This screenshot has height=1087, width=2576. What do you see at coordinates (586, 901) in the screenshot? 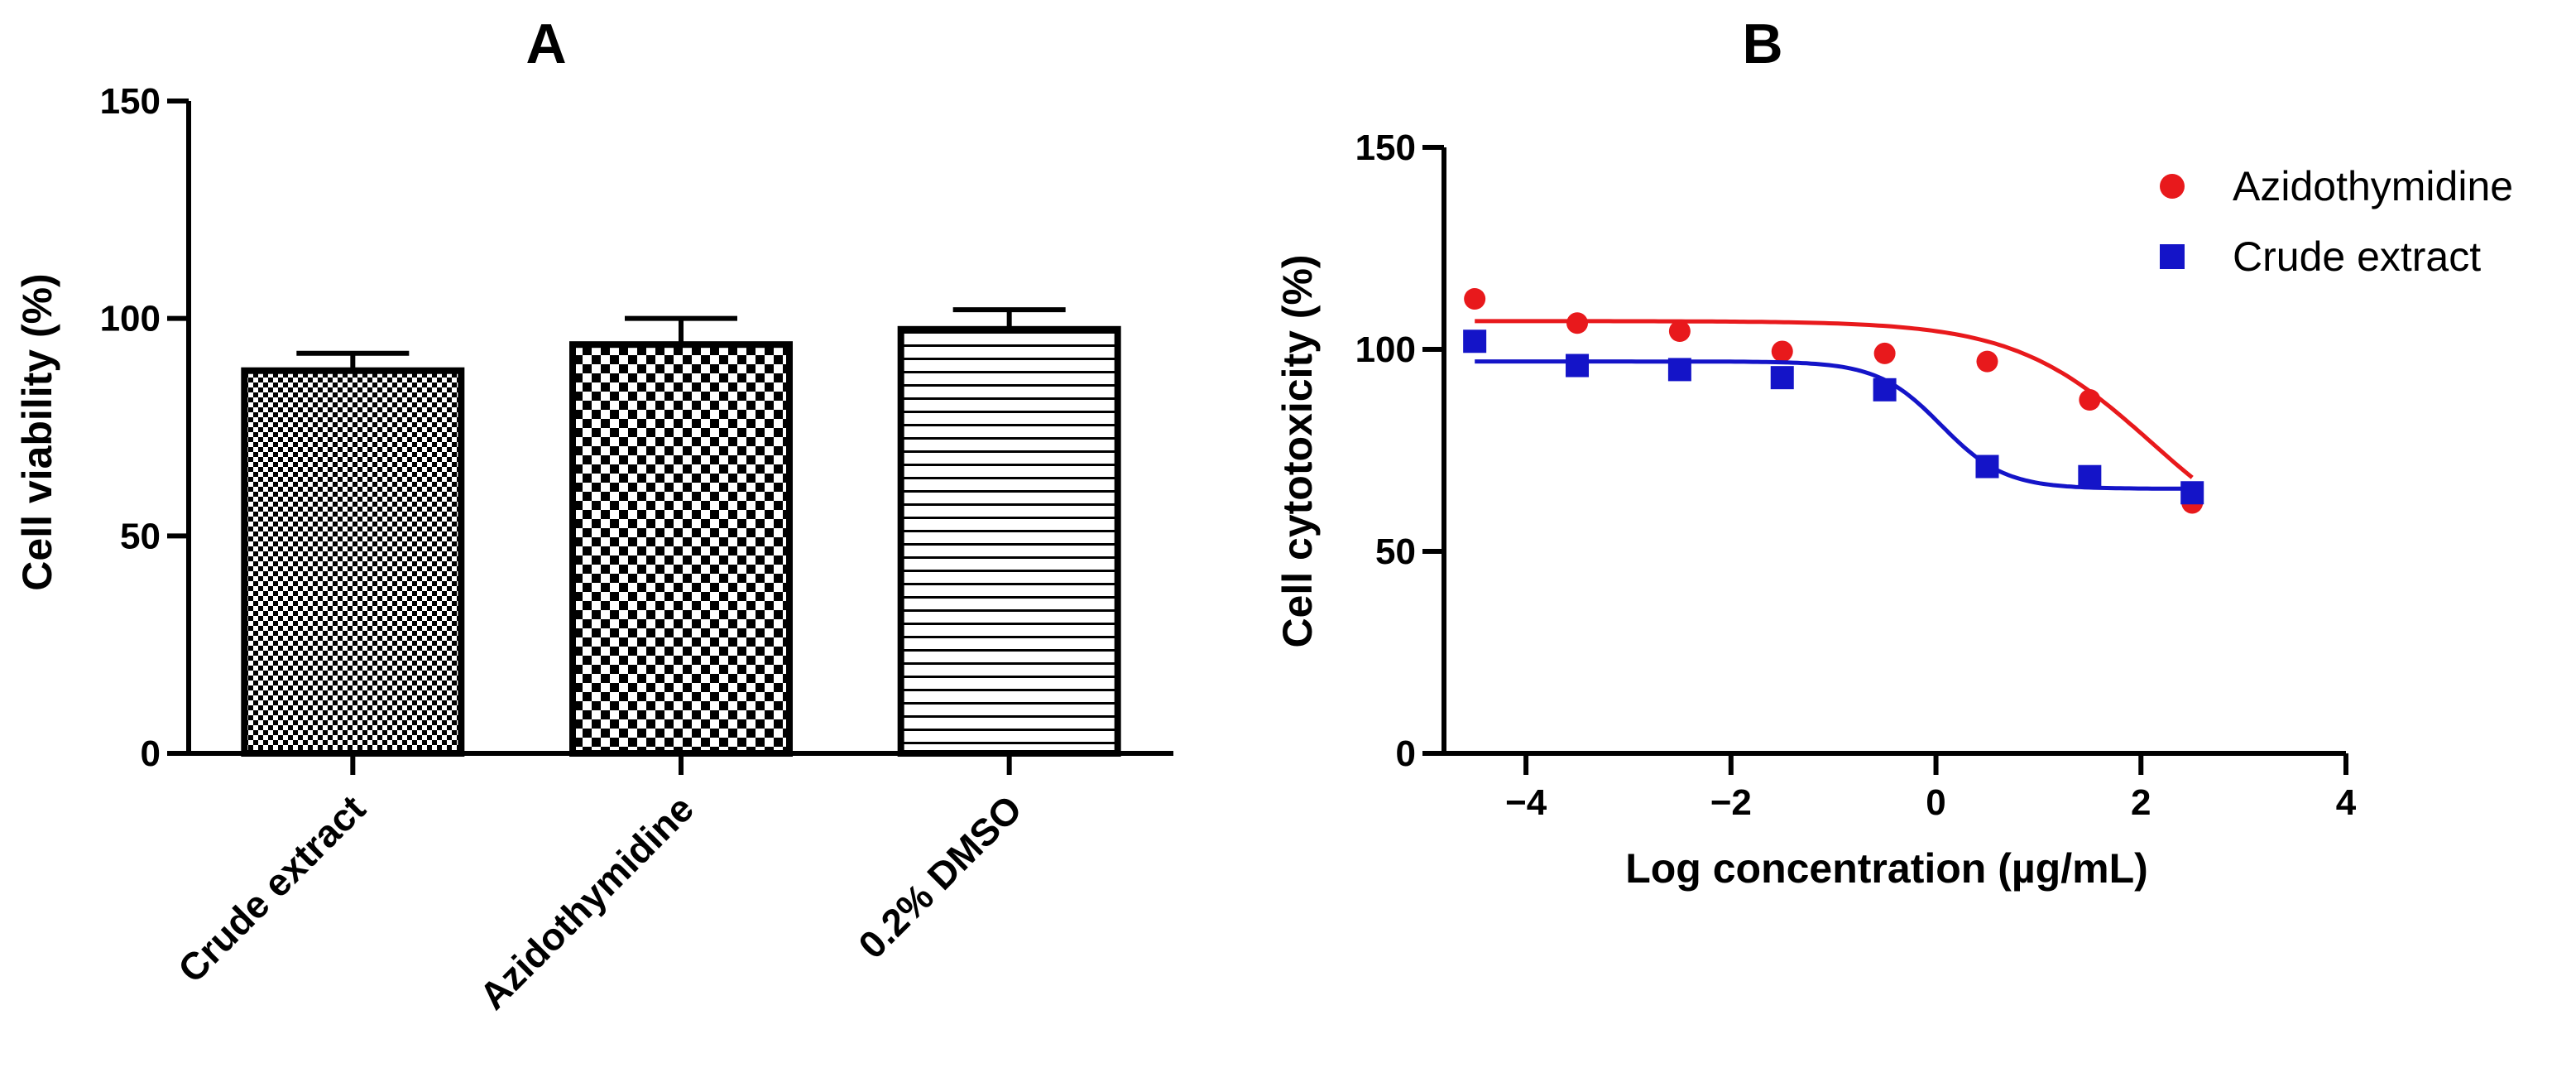
I see `panel-a-category-label: Azidothymidine` at bounding box center [586, 901].